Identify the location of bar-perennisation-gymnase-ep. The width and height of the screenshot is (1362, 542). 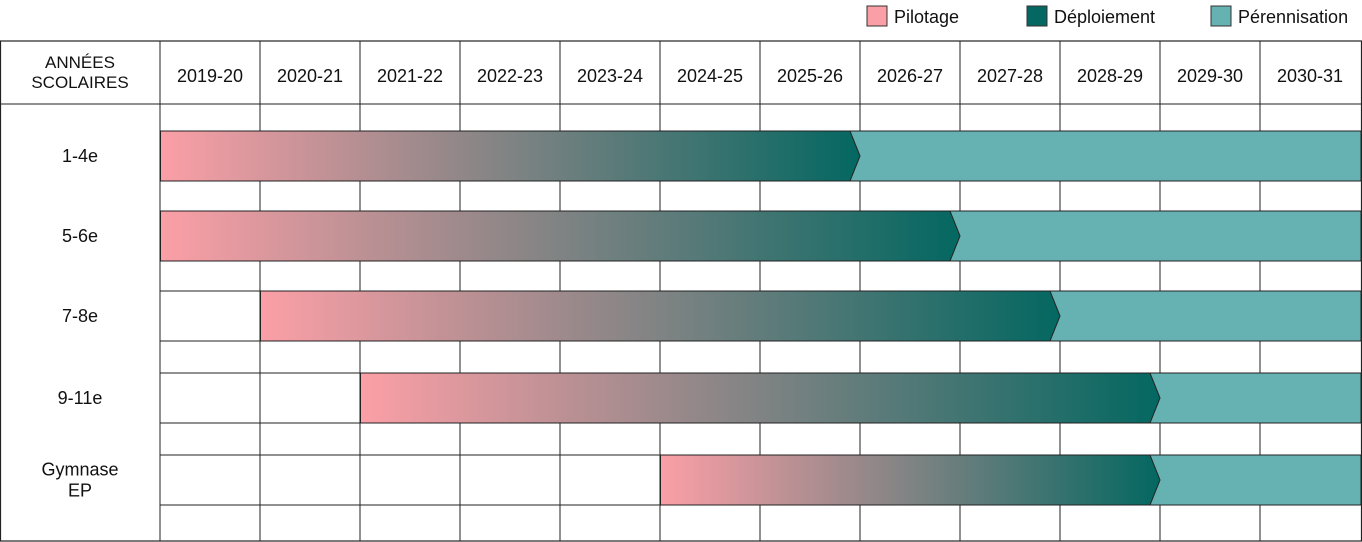
(1254, 480).